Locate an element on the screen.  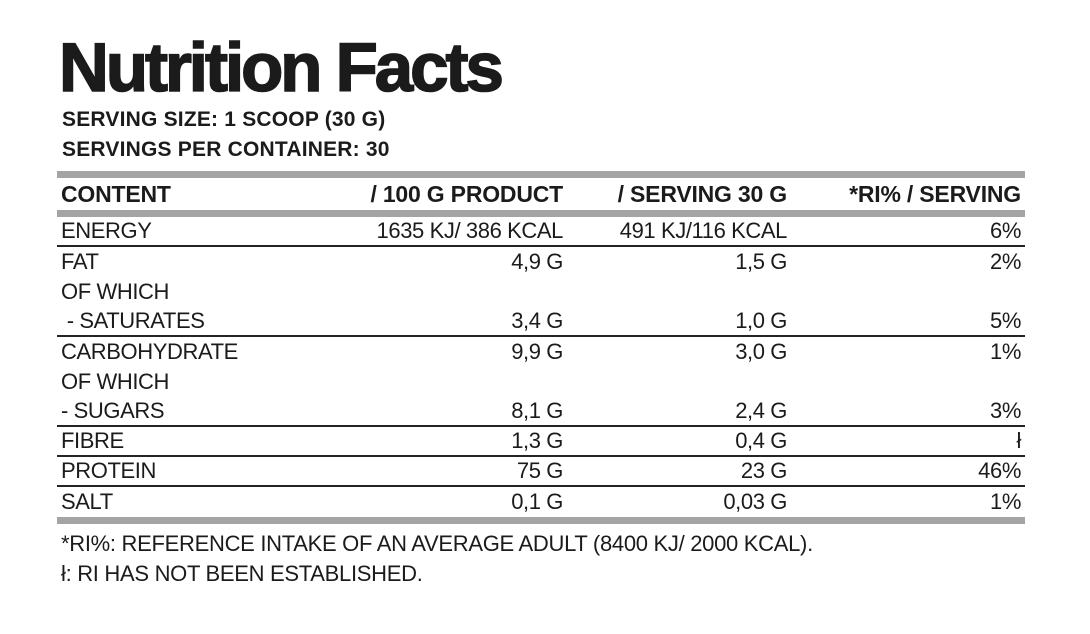
table-row: SALT 0,1 G 0,03 G 1% is located at coordinates (541, 502).